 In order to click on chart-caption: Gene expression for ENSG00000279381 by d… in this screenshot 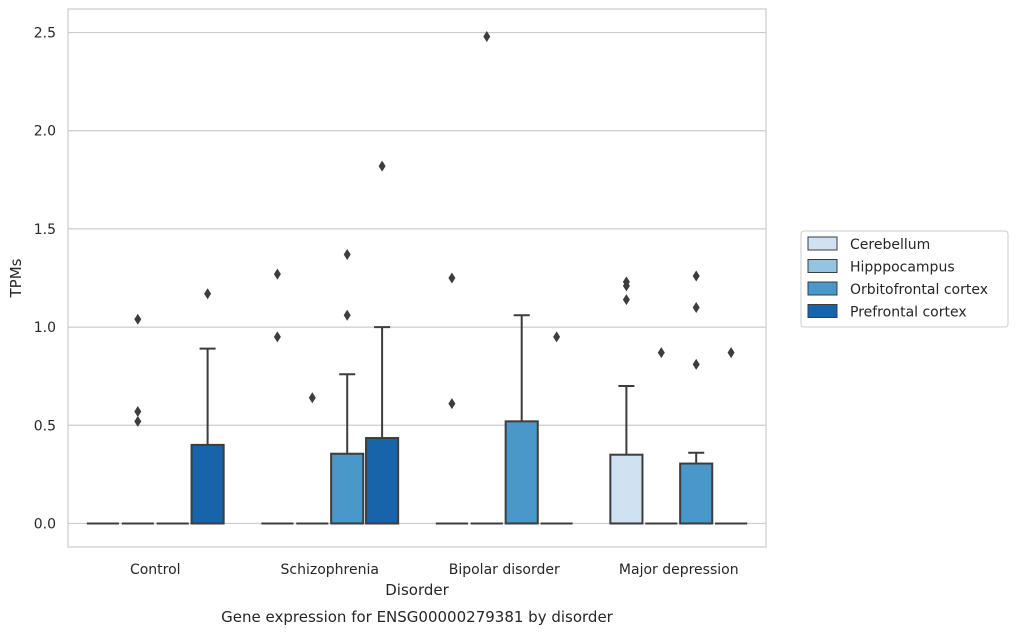, I will do `click(417, 617)`.